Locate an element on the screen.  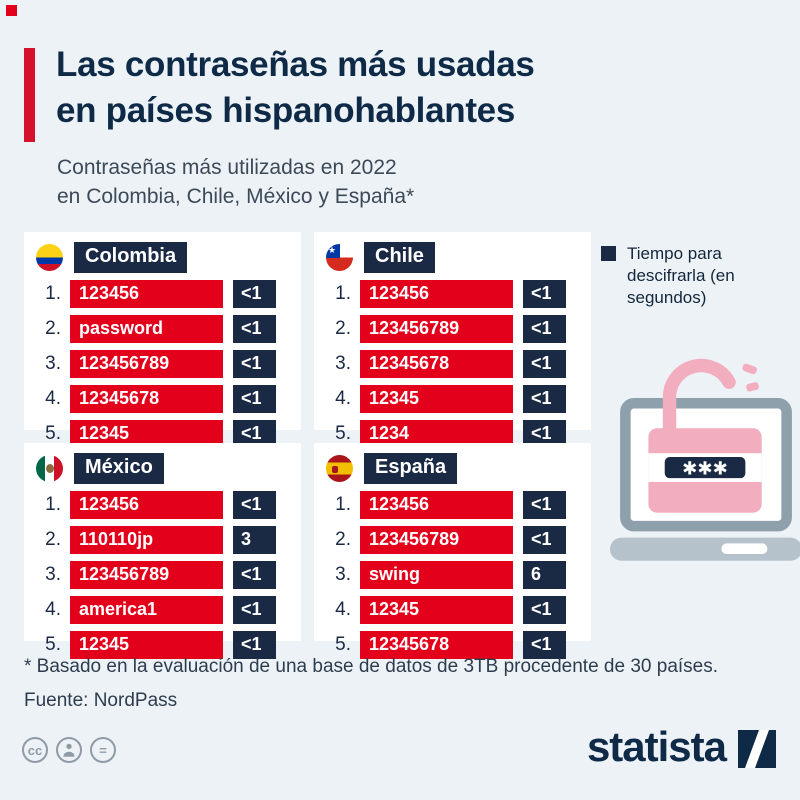
lock-shackle is located at coordinates (699, 399).